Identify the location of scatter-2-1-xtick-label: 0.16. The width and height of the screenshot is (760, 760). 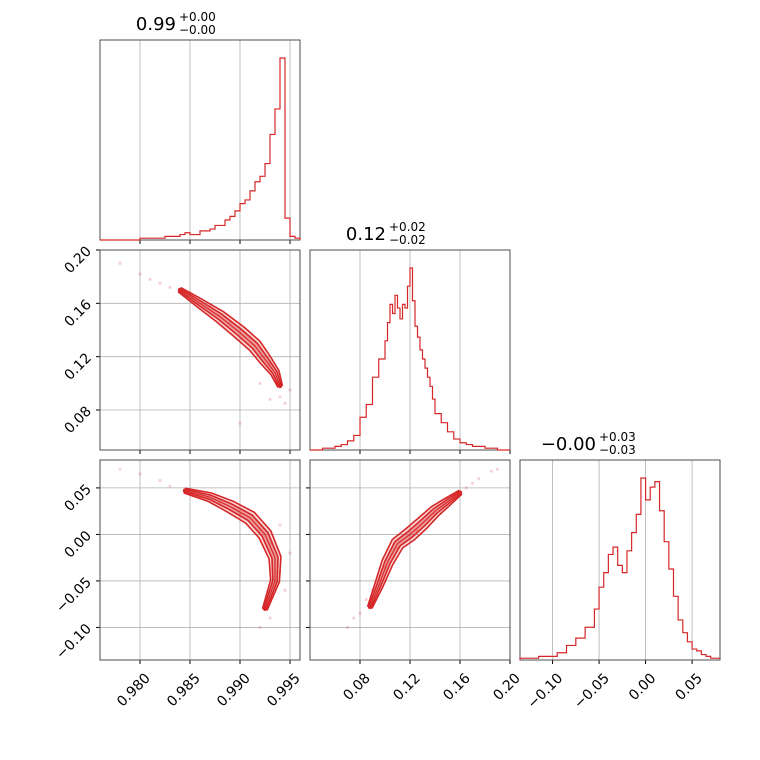
(456, 686).